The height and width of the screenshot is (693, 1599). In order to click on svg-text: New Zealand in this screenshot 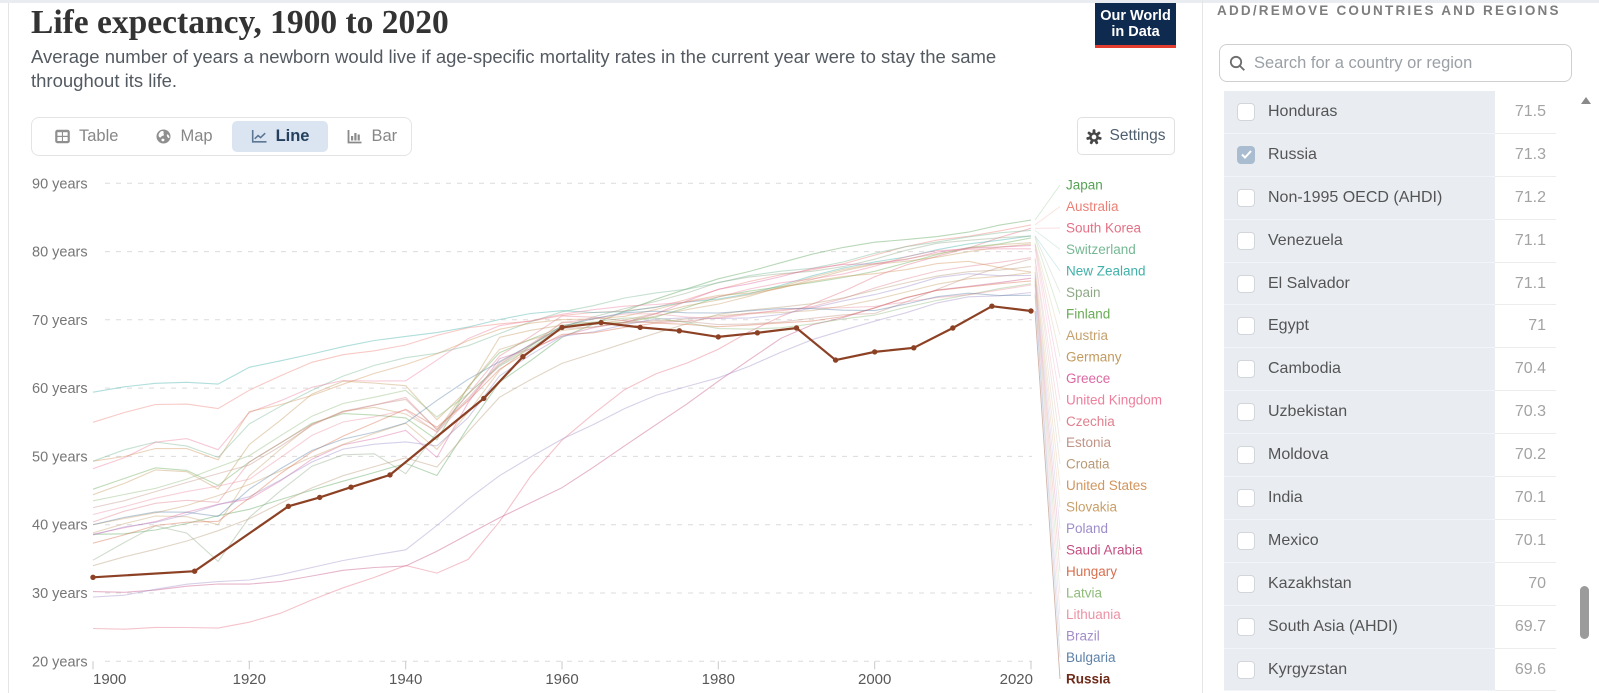, I will do `click(1106, 270)`.